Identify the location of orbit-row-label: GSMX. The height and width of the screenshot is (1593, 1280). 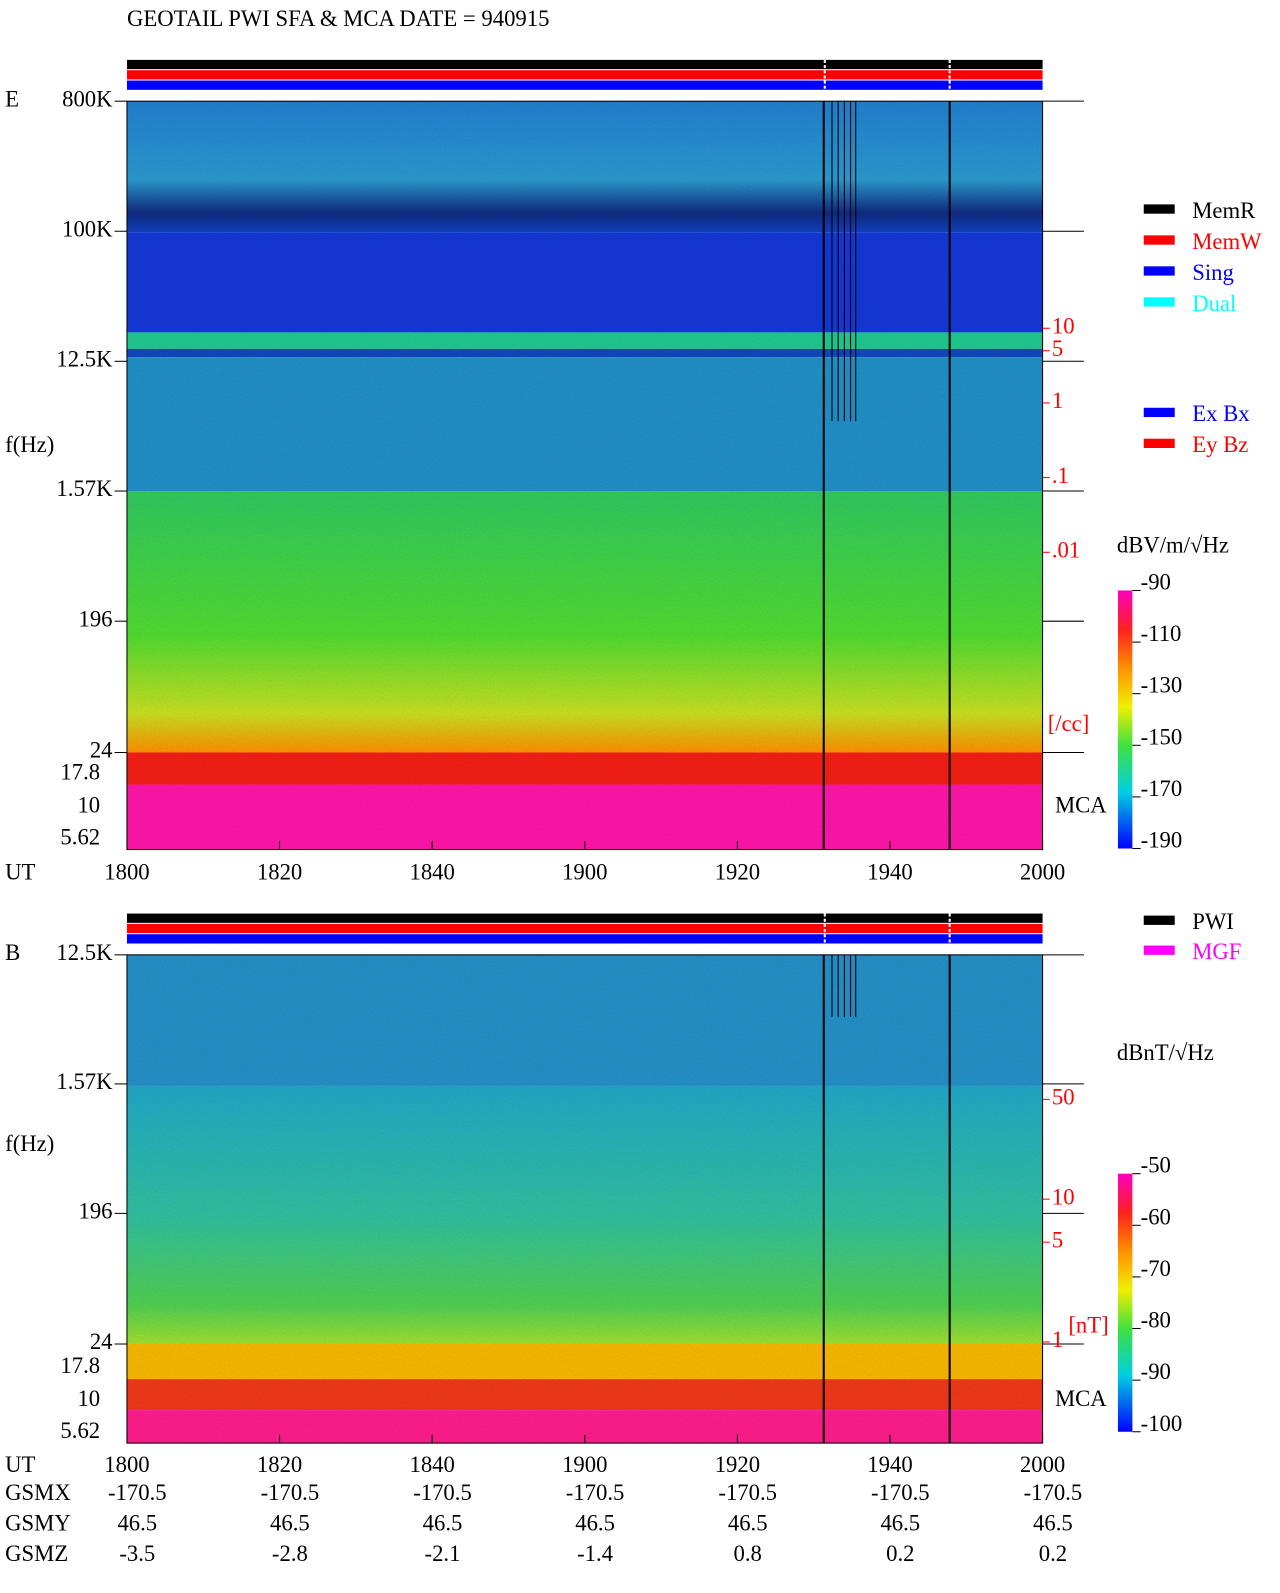
(38, 1492).